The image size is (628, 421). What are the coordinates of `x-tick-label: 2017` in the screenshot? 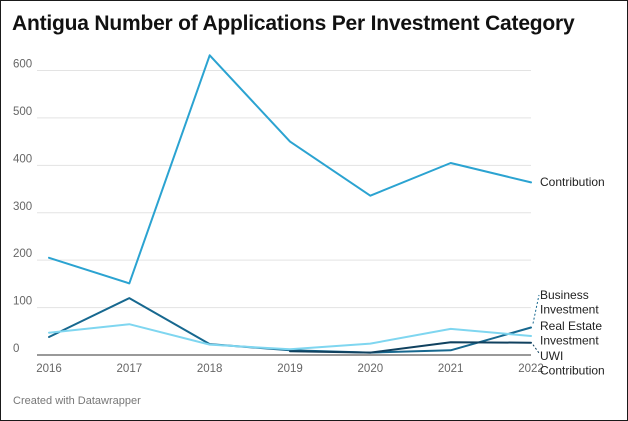 It's located at (130, 369).